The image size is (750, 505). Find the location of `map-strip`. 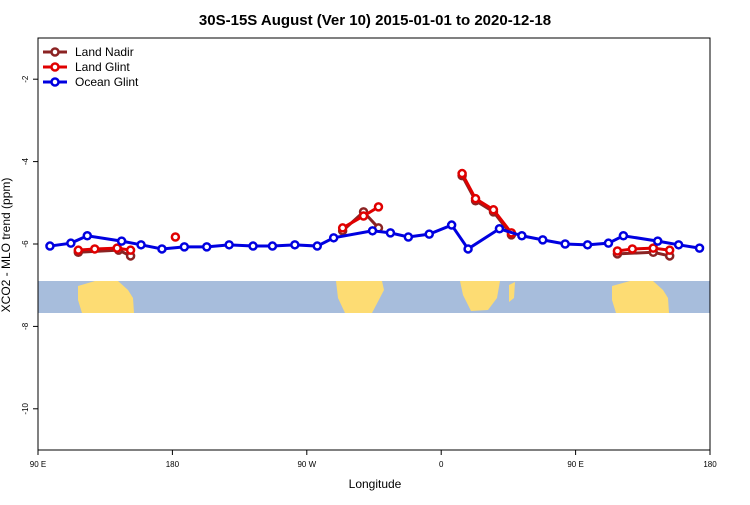

map-strip is located at coordinates (374, 297).